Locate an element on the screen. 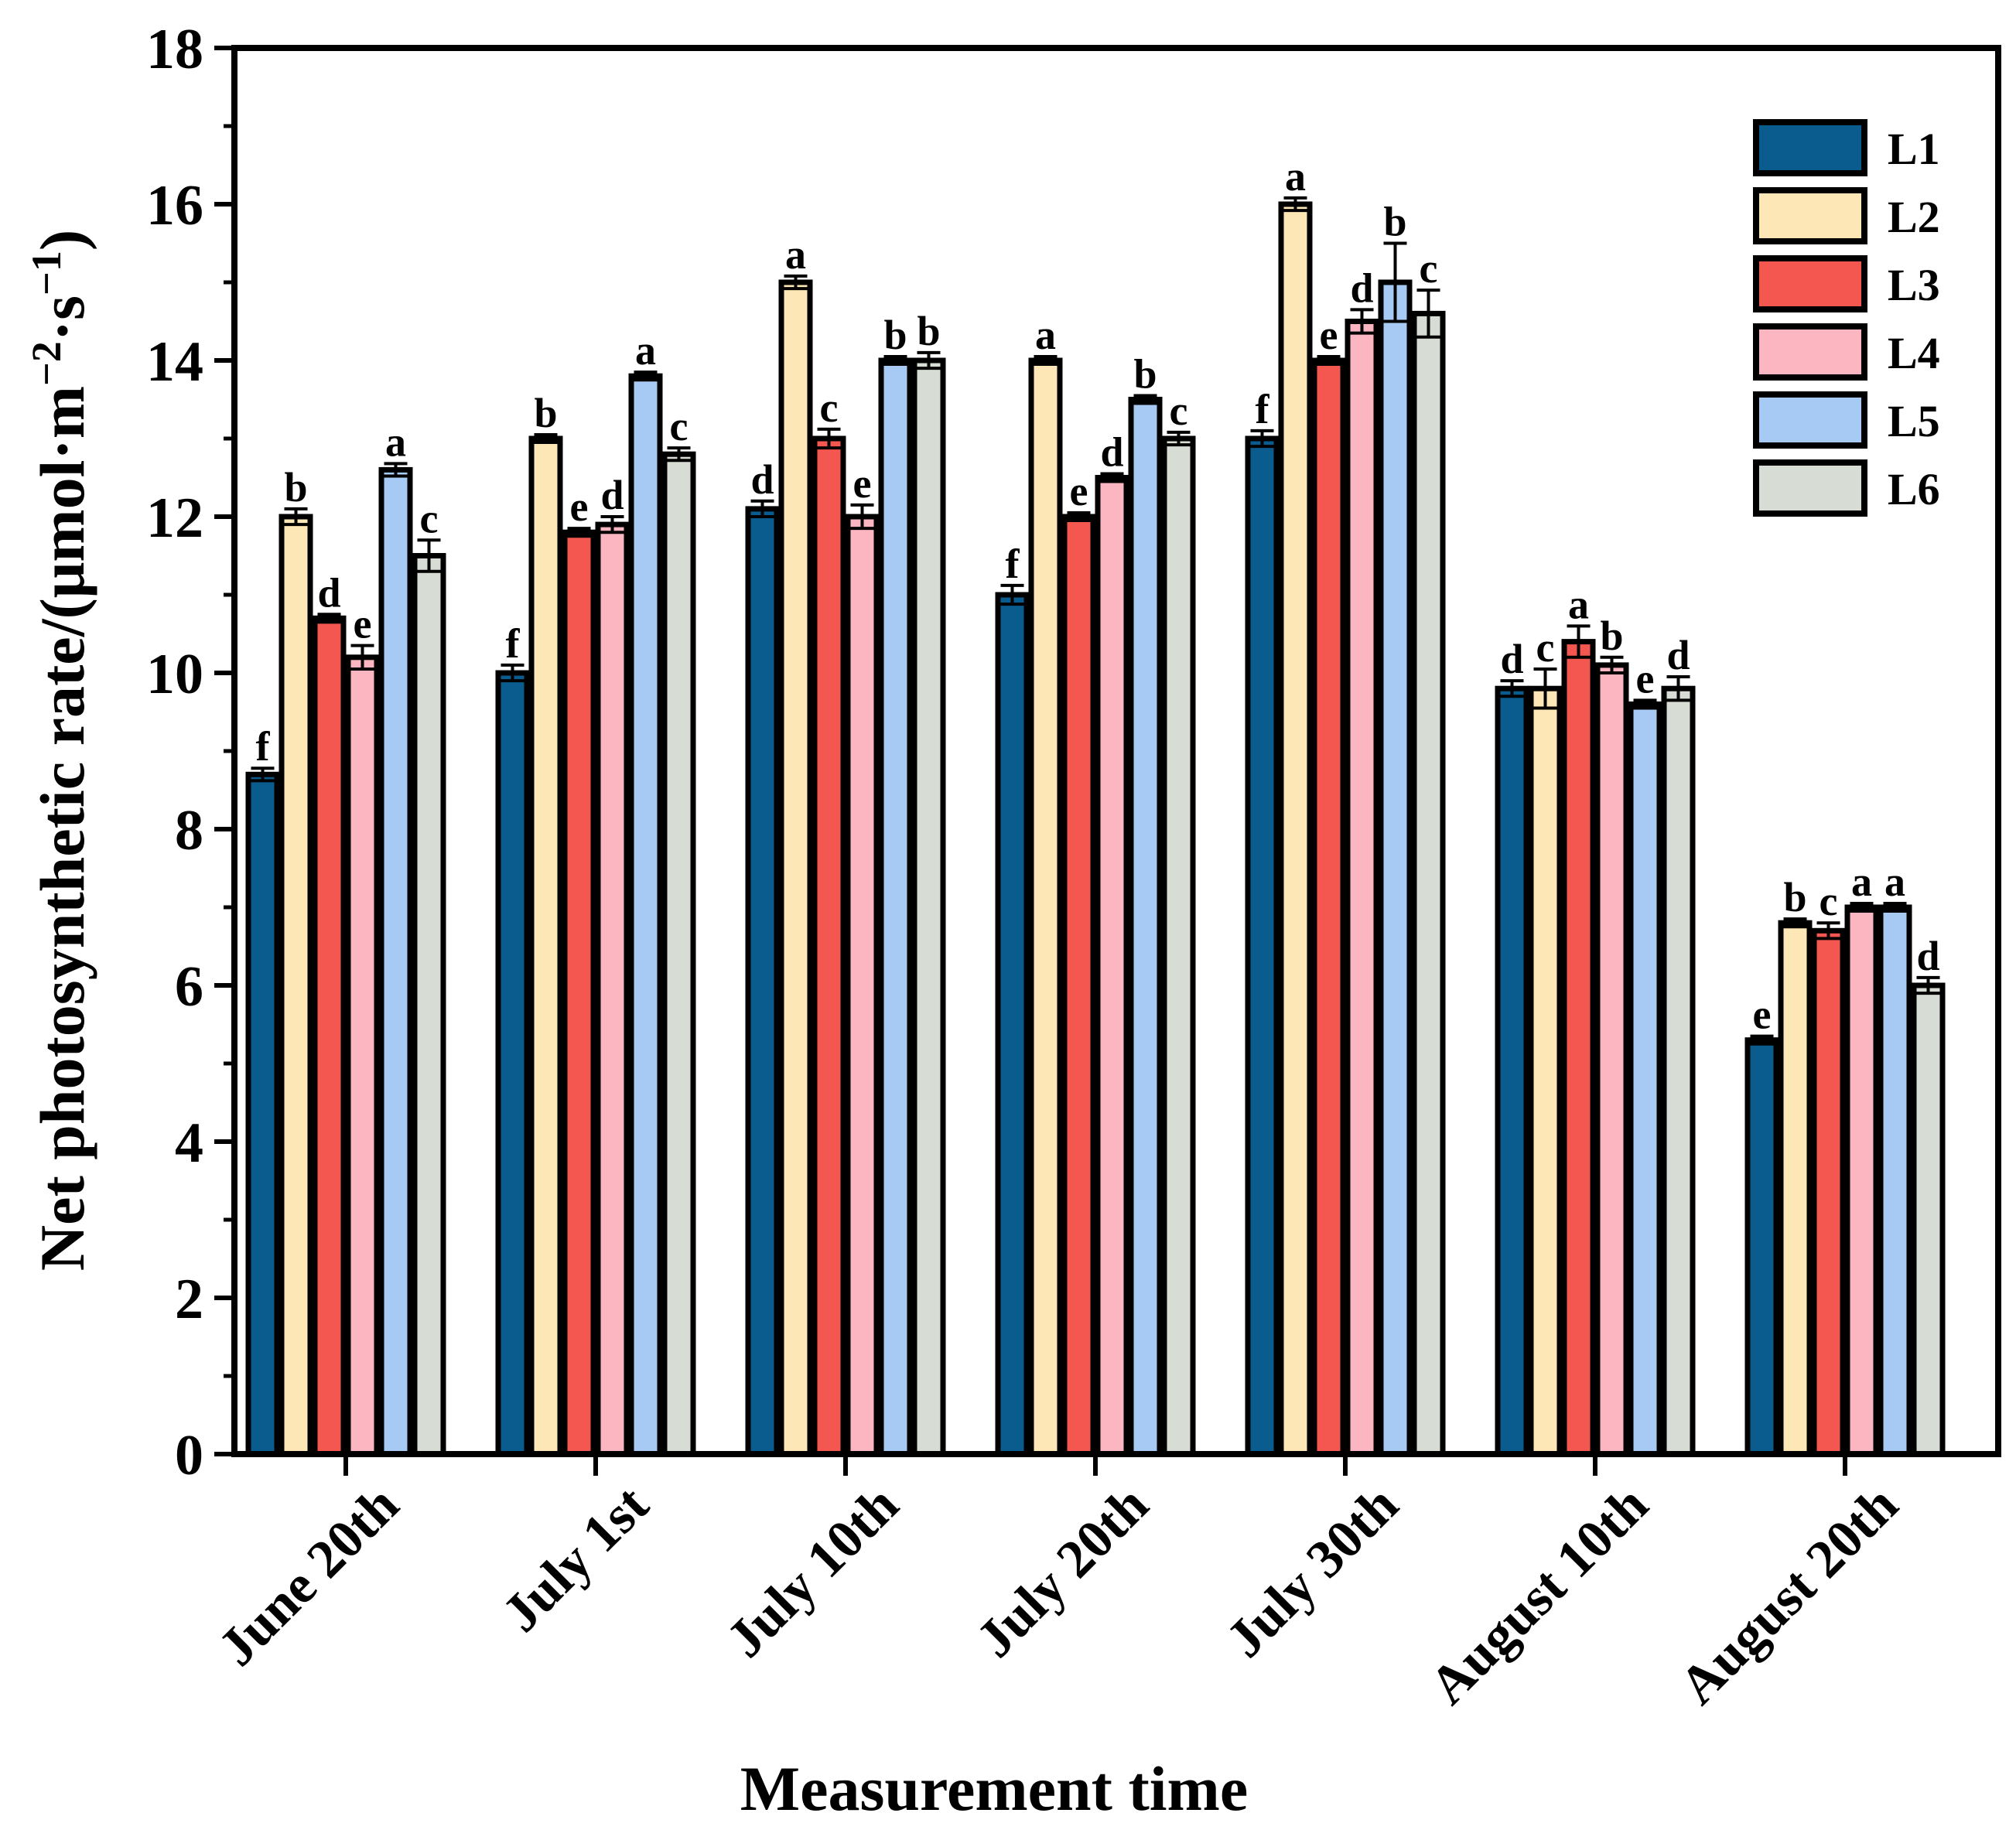 This screenshot has height=1830, width=2016. sig-letter-l5-6: a is located at coordinates (1894, 882).